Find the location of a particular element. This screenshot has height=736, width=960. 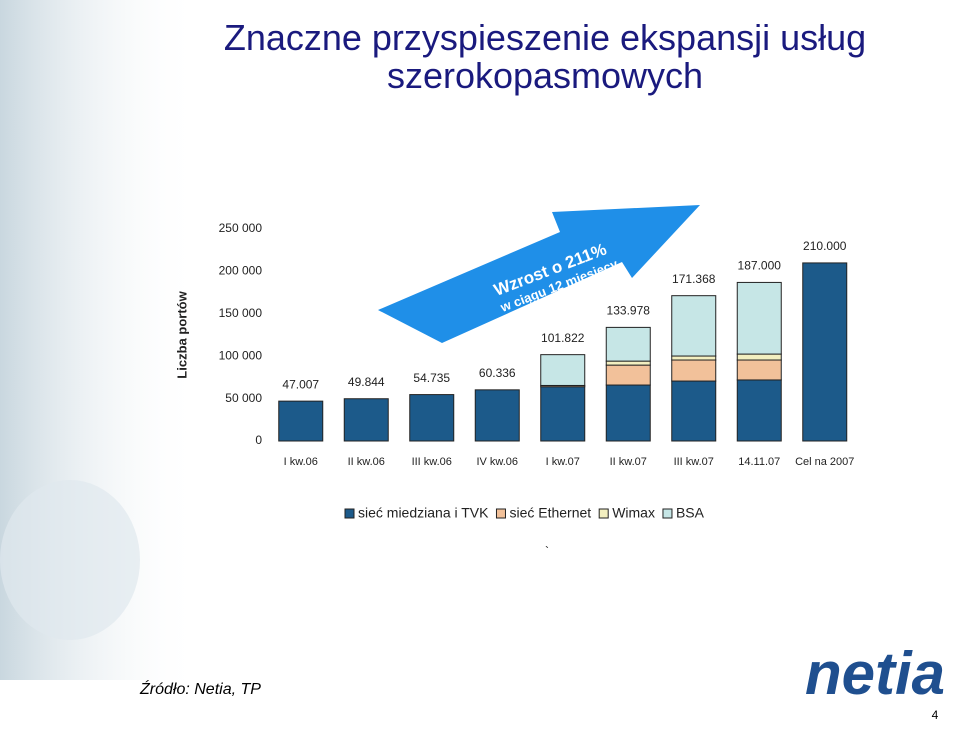

x-tick-label: Cel na 2007 is located at coordinates (824, 462).